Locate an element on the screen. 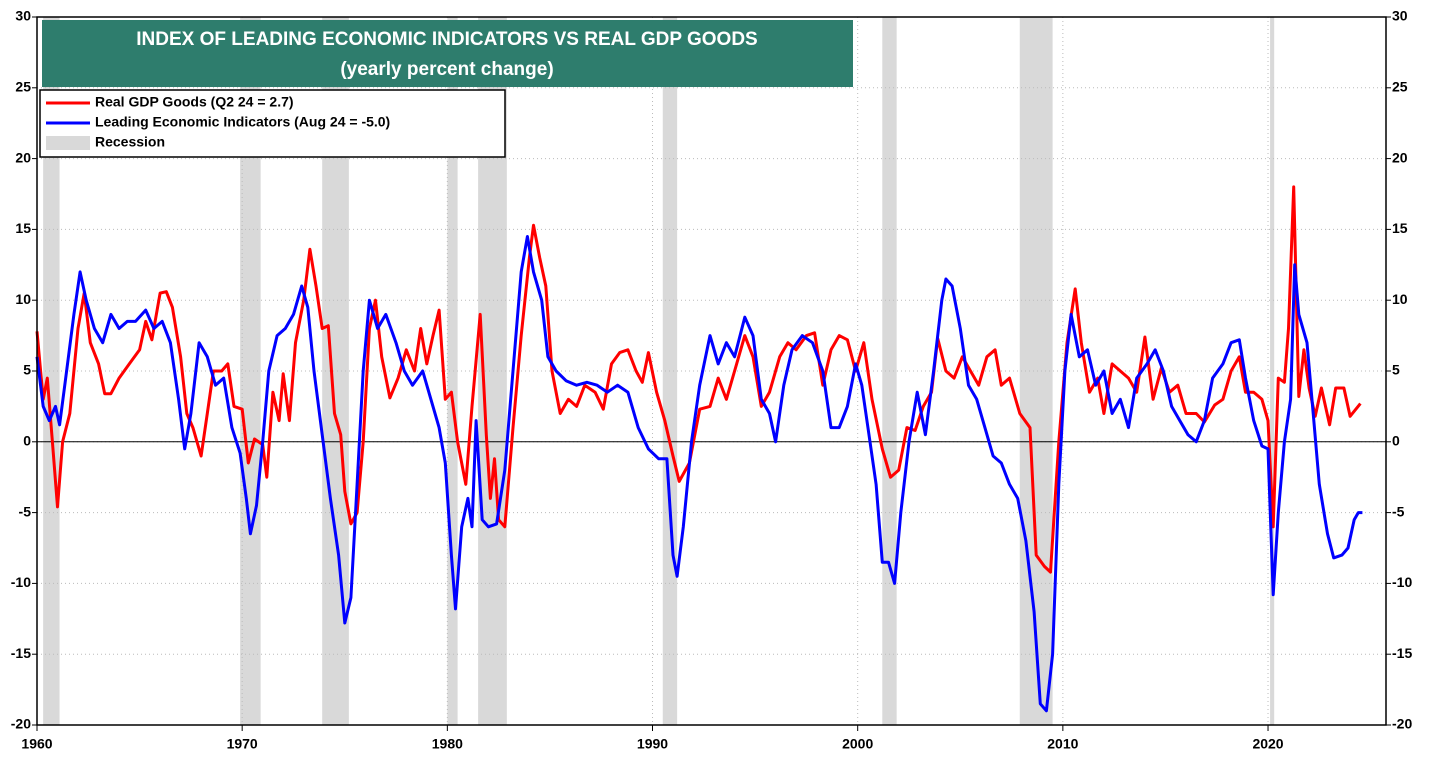 The height and width of the screenshot is (761, 1438). x-tick-label: 1990 is located at coordinates (652, 744).